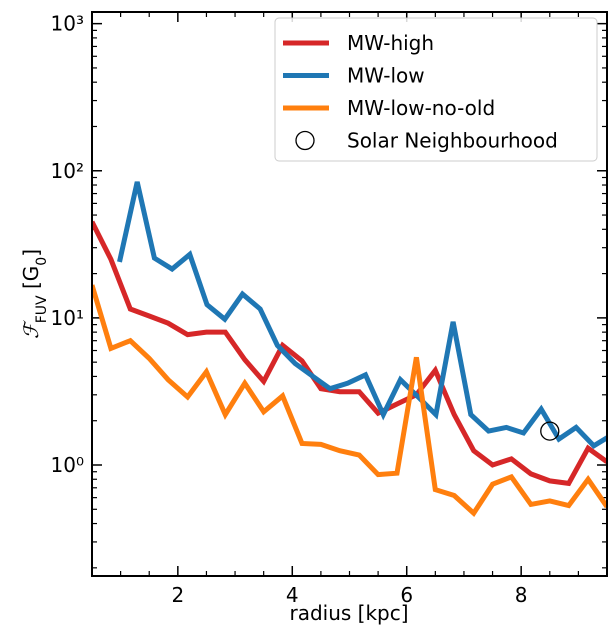 This screenshot has width=614, height=632. What do you see at coordinates (390, 43) in the screenshot?
I see `legend-label: MW-high` at bounding box center [390, 43].